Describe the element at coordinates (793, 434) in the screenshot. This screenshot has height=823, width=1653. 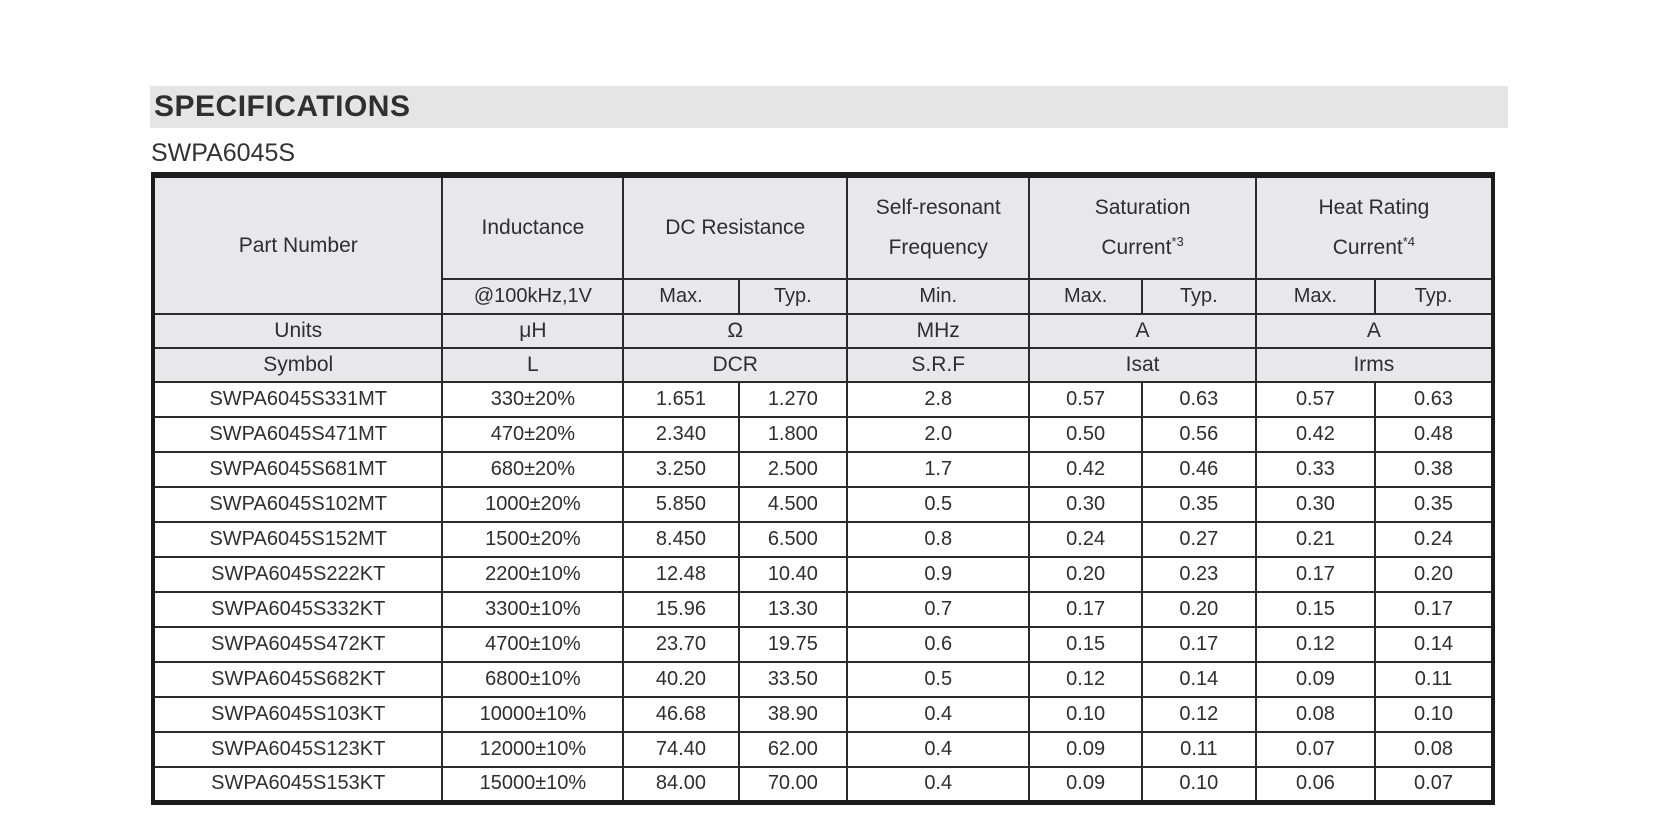
I see `cell-dcr-typ: 1.800` at that location.